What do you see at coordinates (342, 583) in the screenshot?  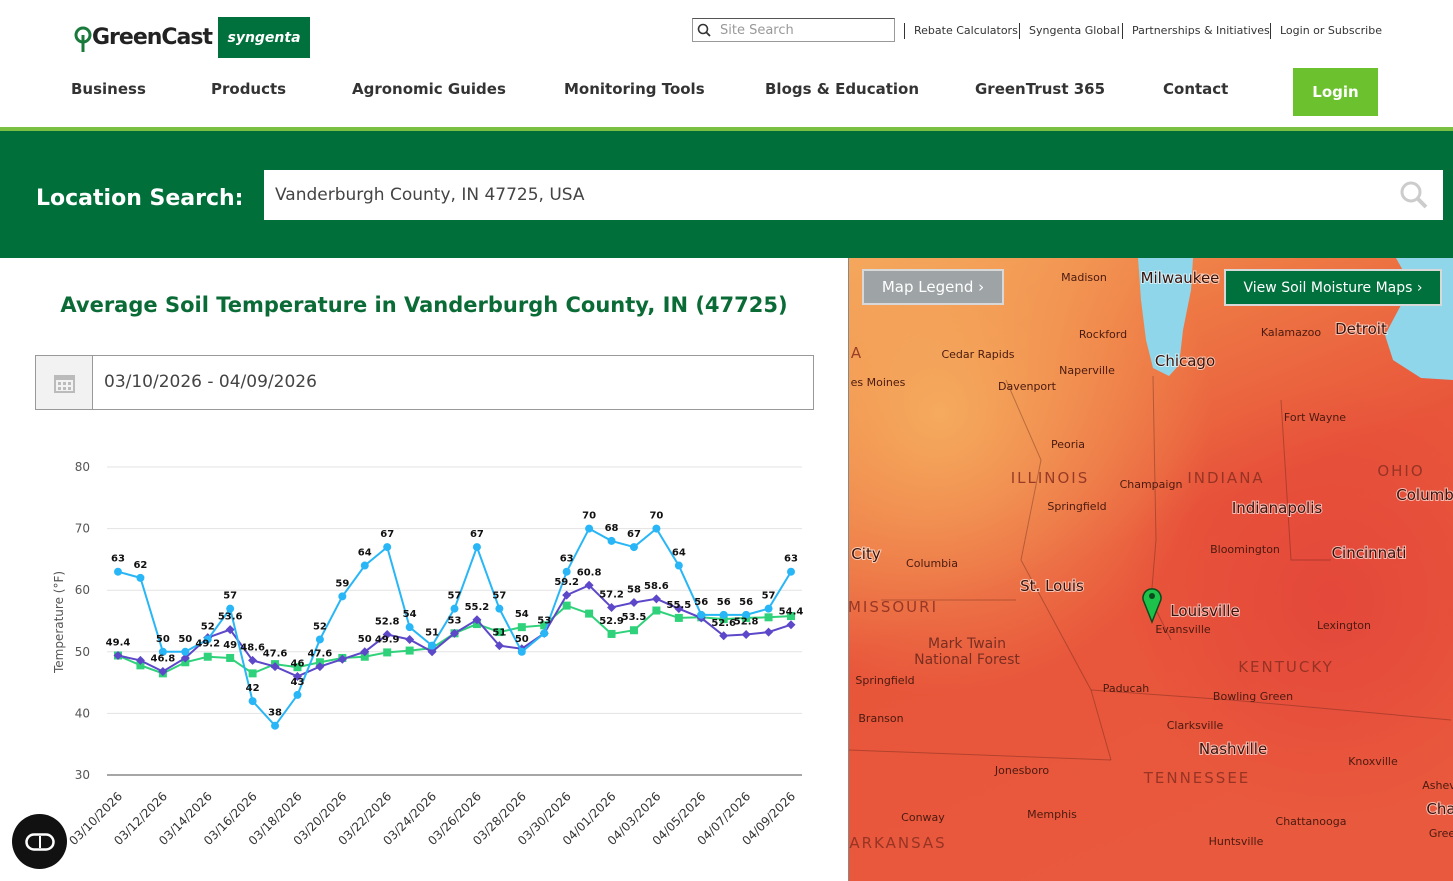 I see `data-label: 59` at bounding box center [342, 583].